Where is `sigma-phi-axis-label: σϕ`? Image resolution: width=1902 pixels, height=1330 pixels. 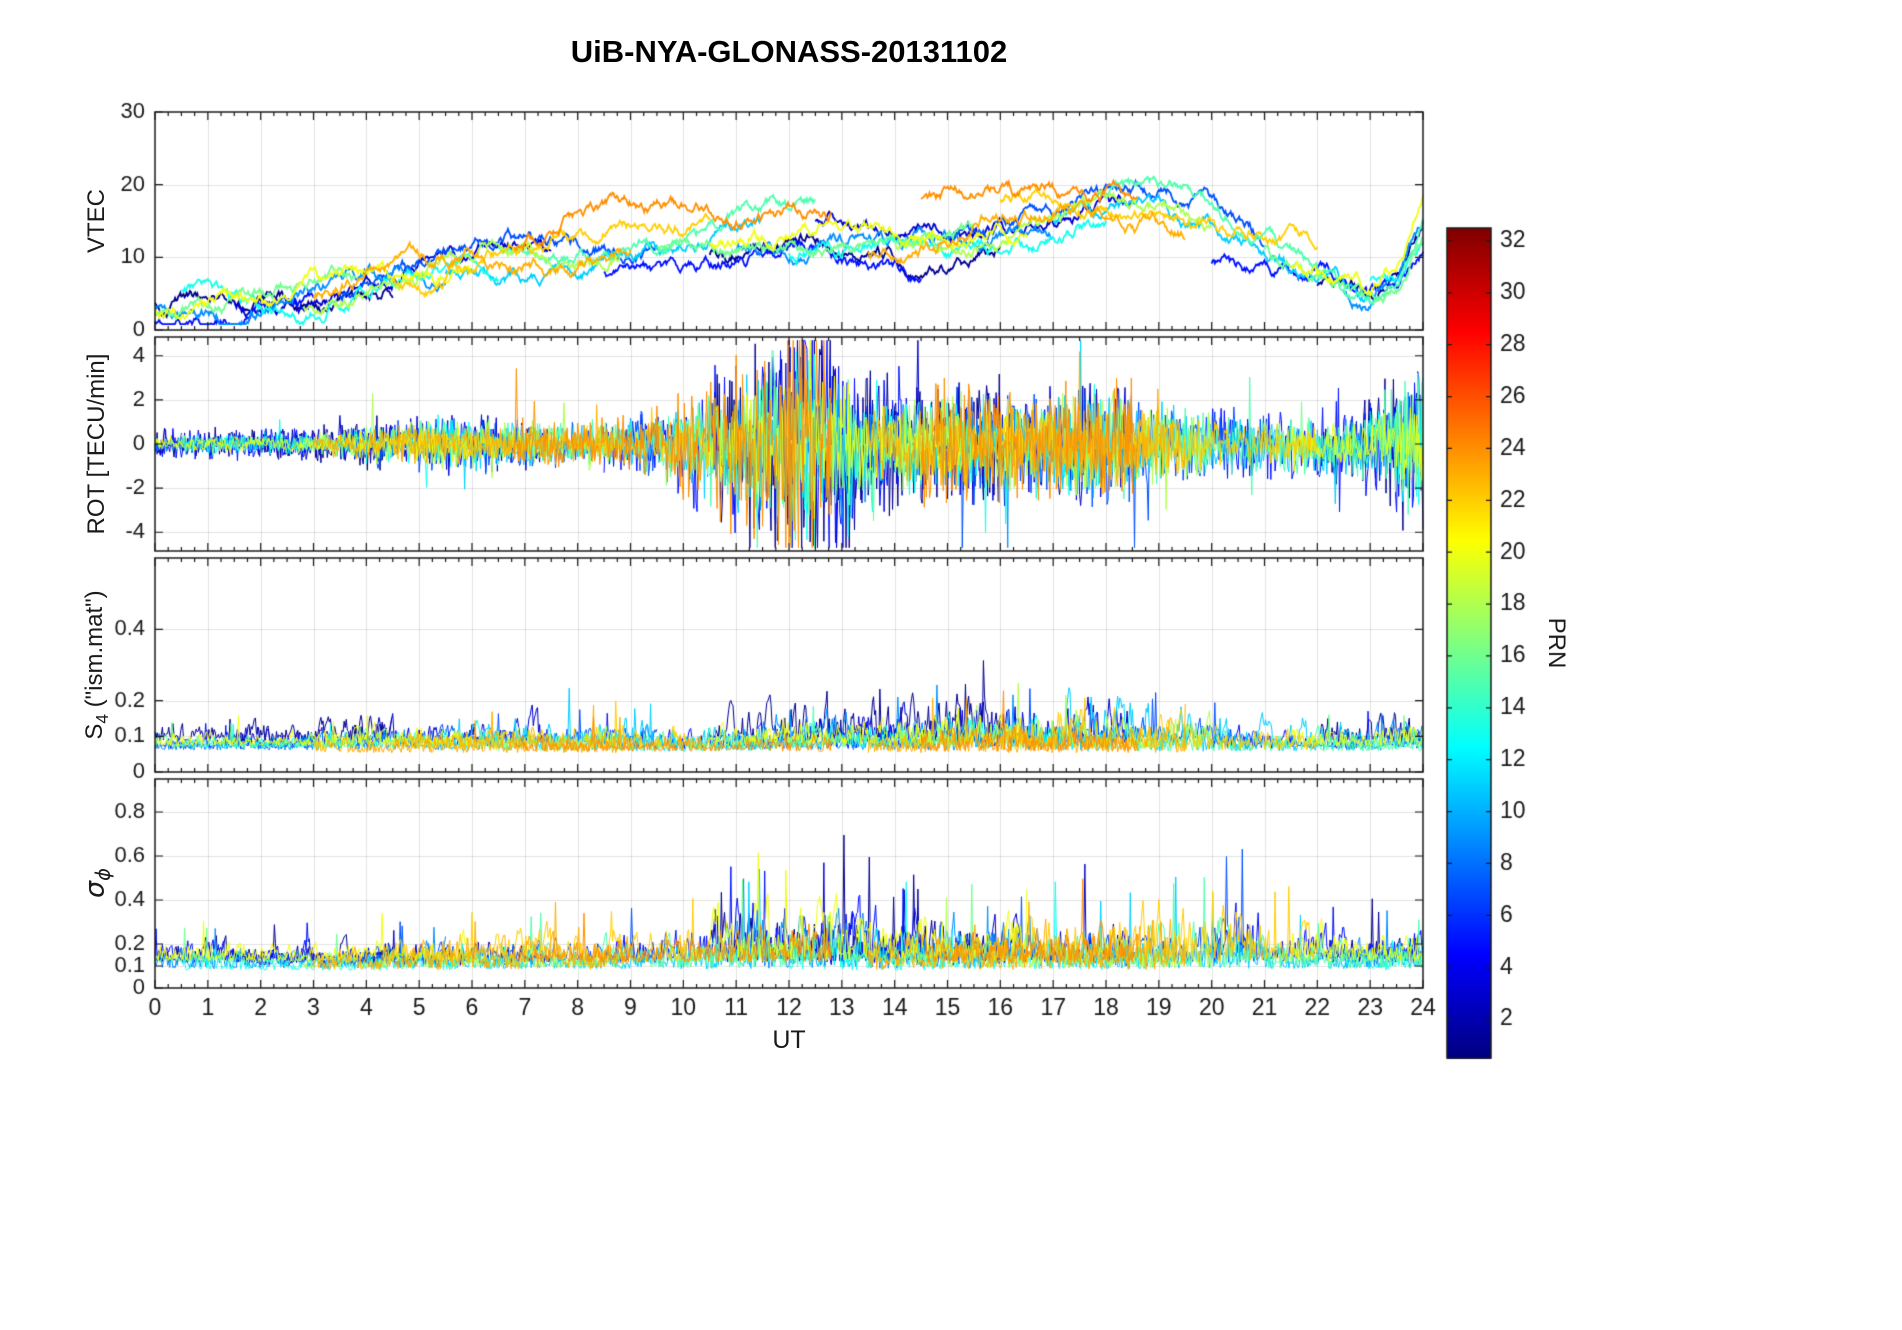
sigma-phi-axis-label: σϕ is located at coordinates (96, 883).